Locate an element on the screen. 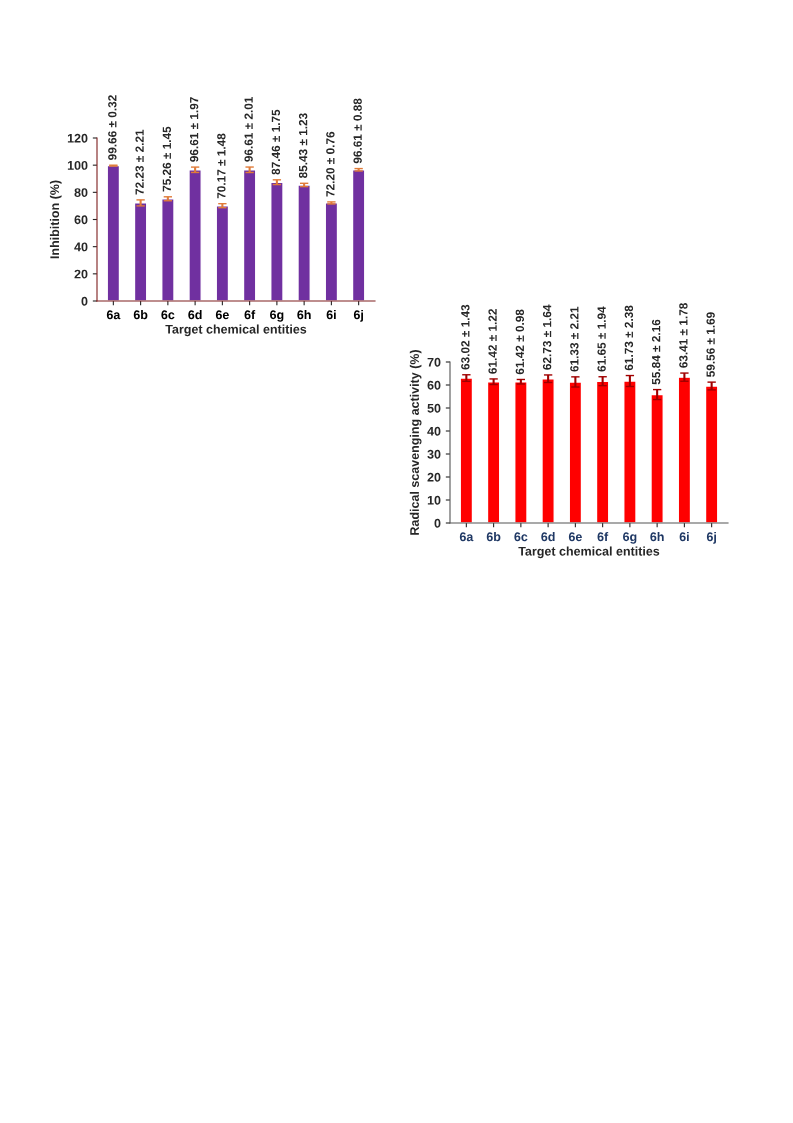 The height and width of the screenshot is (1123, 793). data-label: 55.84 ± 2.16 is located at coordinates (656, 352).